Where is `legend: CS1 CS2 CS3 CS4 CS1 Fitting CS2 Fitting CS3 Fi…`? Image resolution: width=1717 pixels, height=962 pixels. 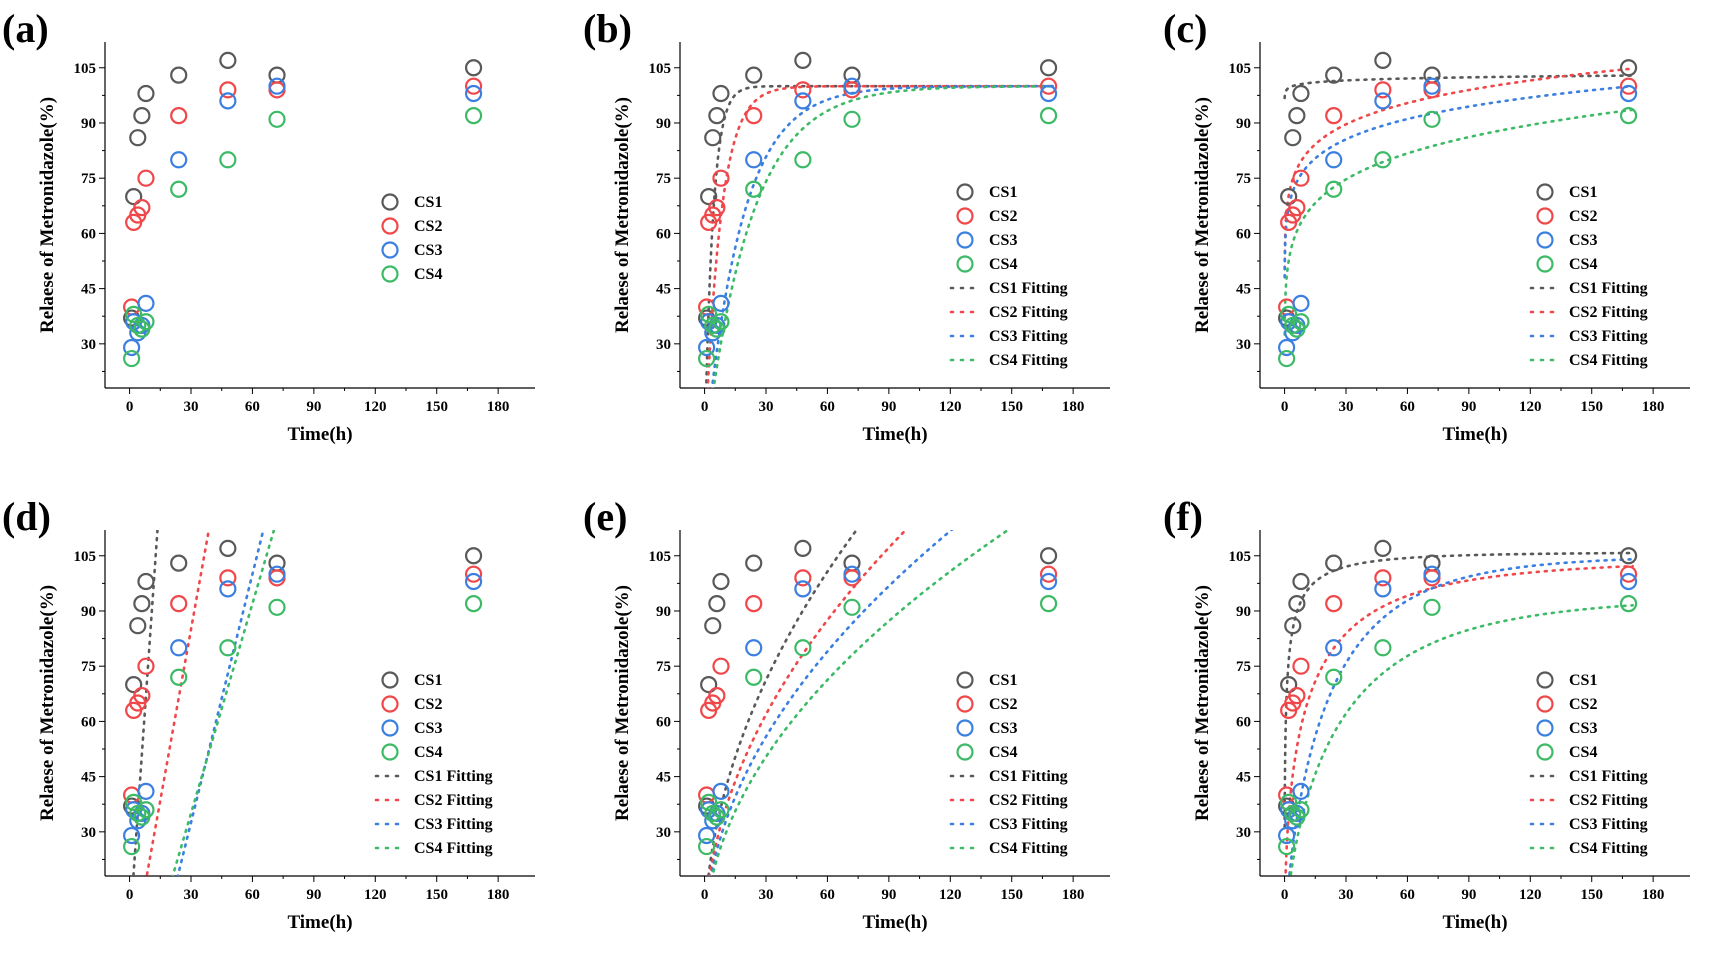
legend: CS1 CS2 CS3 CS4 CS1 Fitting CS2 Fitting CS3 Fi… is located at coordinates (1588, 276).